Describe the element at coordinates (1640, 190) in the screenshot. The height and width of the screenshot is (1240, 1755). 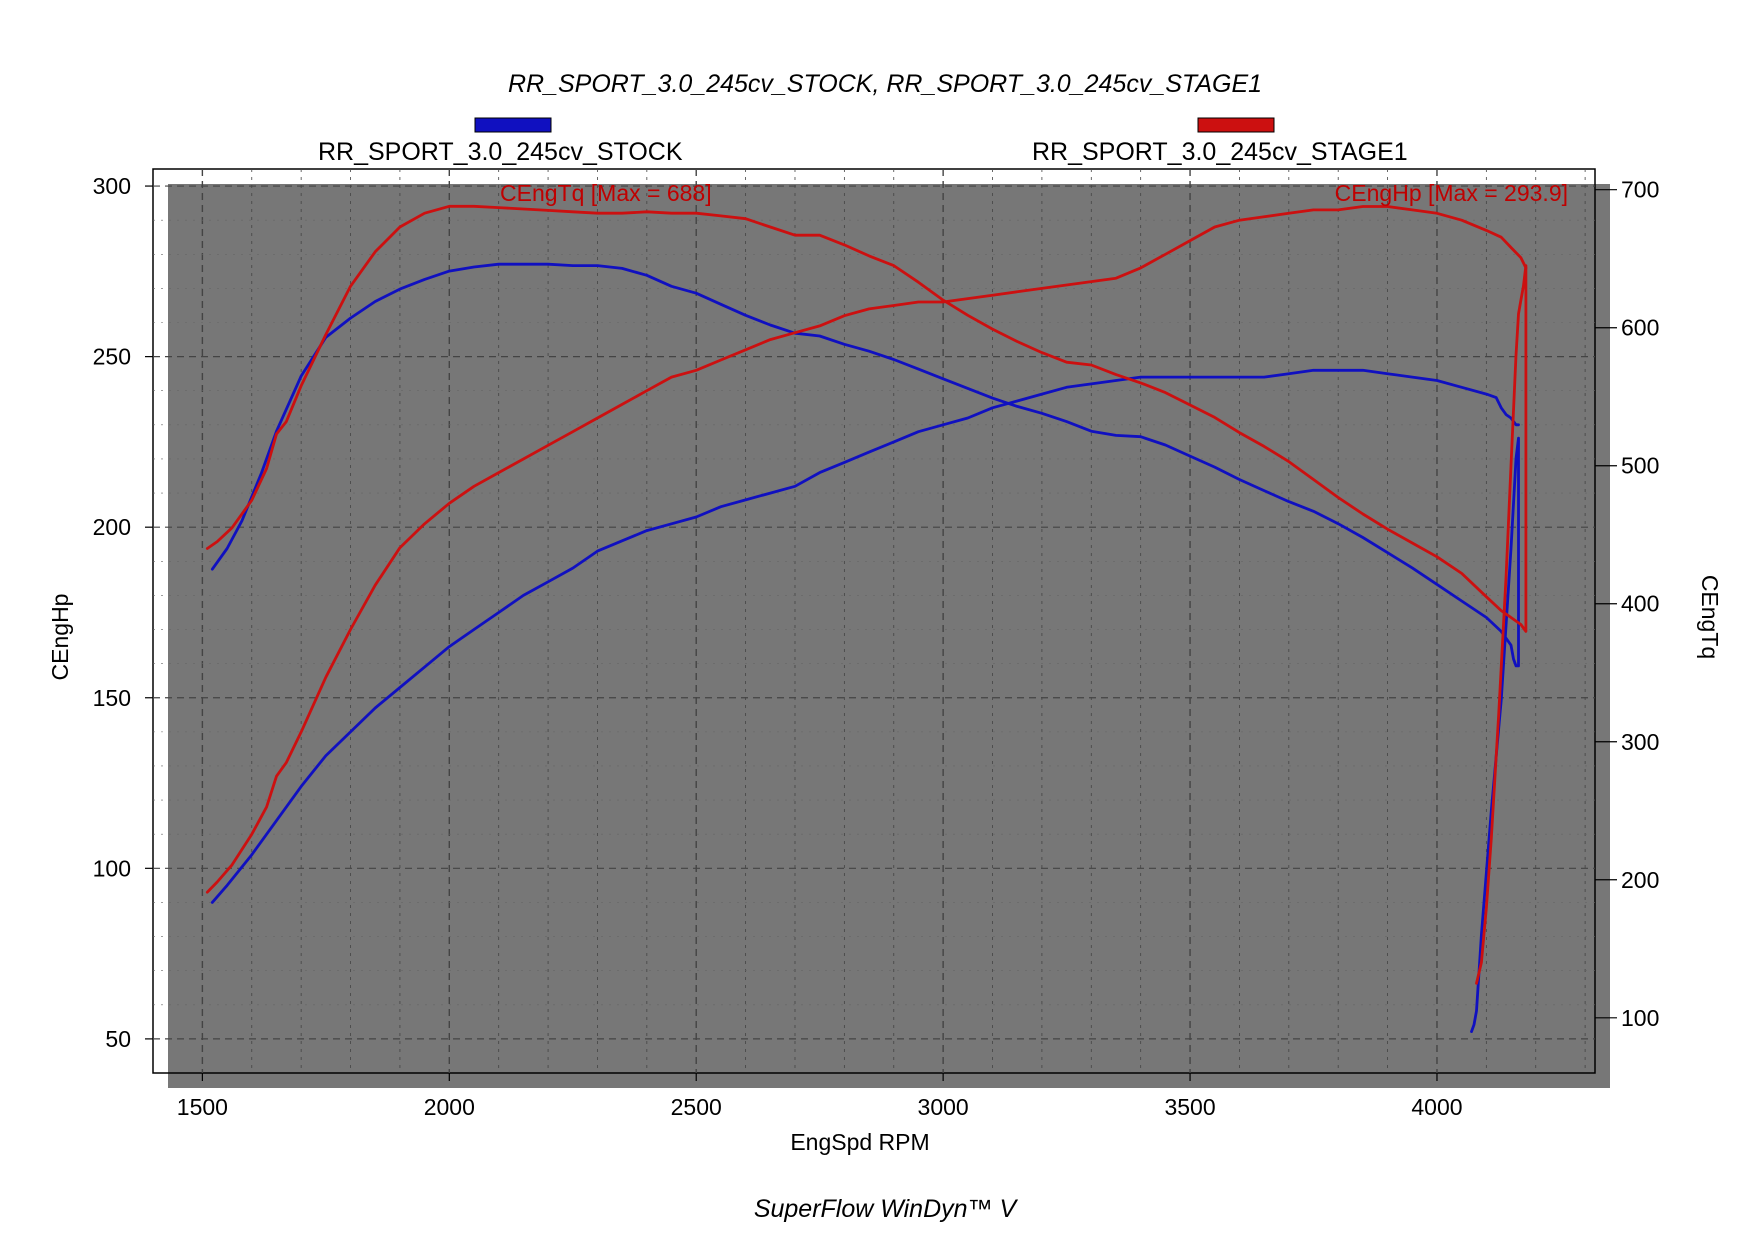
I see `y-right-tick-label: 700` at that location.